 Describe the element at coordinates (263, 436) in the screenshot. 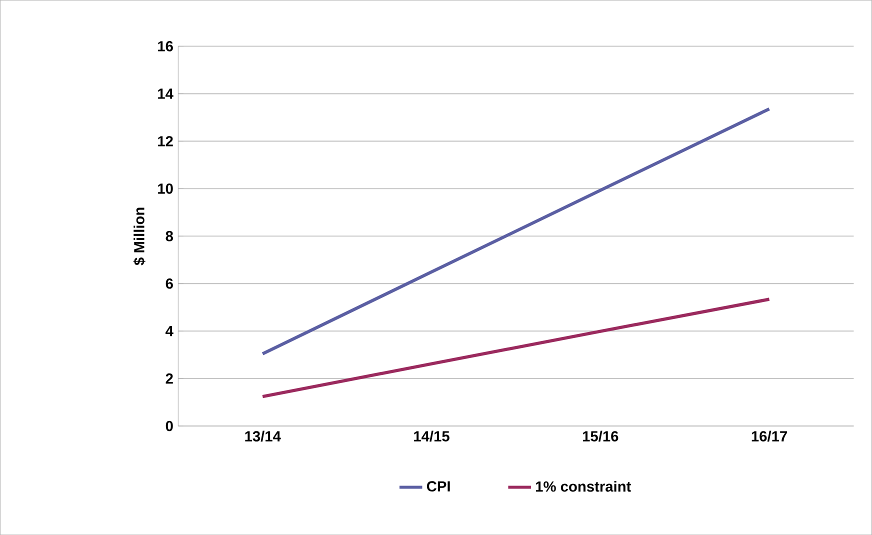

I see `x-tick-label: 13/14` at that location.